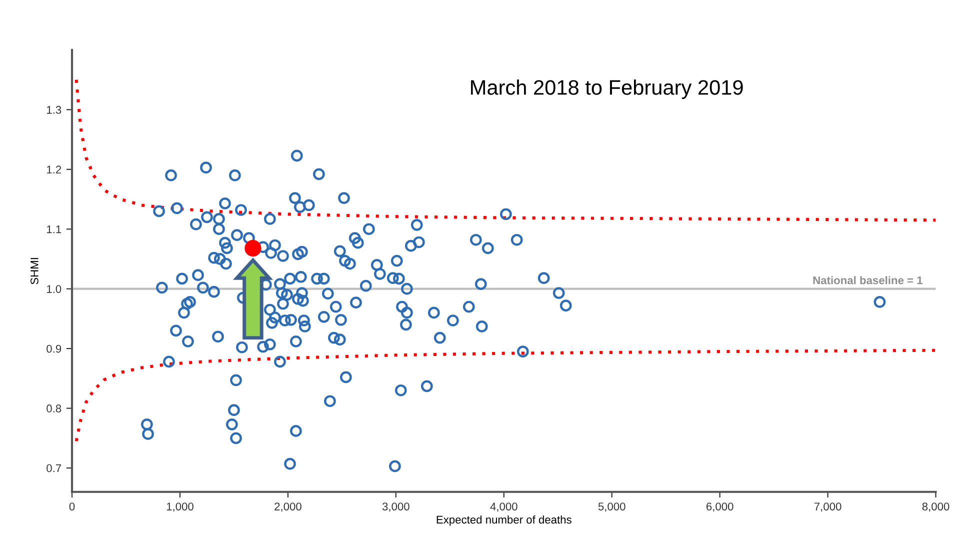 This screenshot has height=537, width=964. Describe the element at coordinates (504, 507) in the screenshot. I see `x-tick-label: 4,000` at that location.